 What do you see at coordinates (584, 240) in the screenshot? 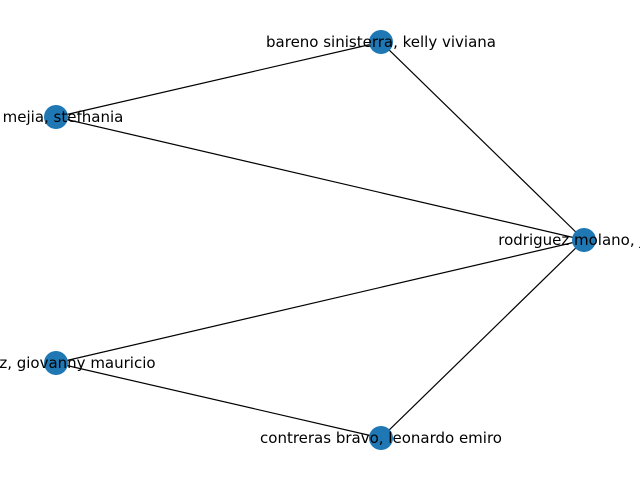
I see `node-n3` at bounding box center [584, 240].